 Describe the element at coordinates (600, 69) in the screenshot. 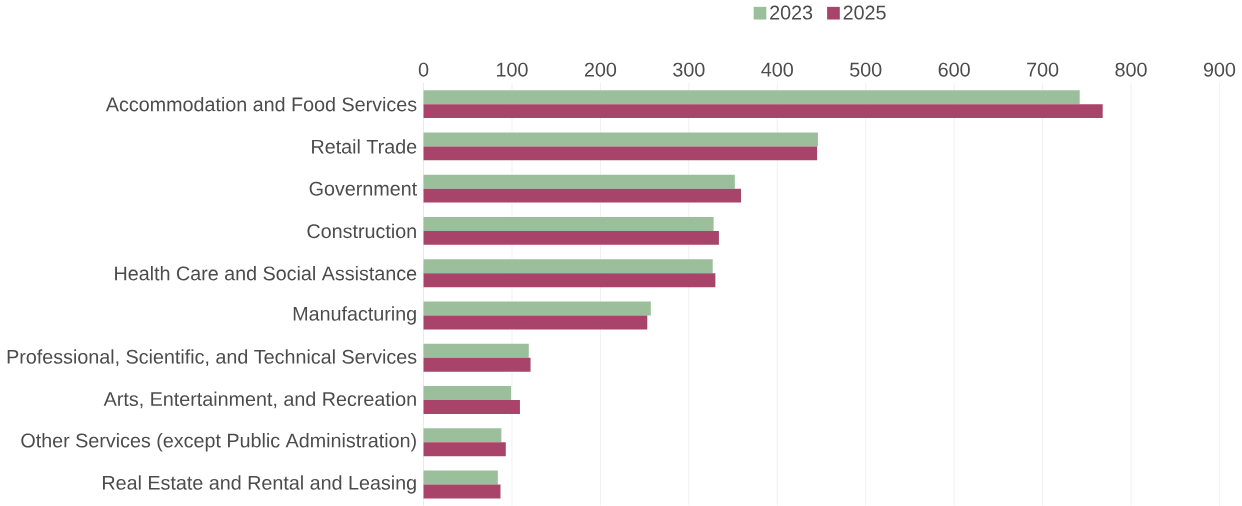

I see `x-tick-label: 200` at that location.